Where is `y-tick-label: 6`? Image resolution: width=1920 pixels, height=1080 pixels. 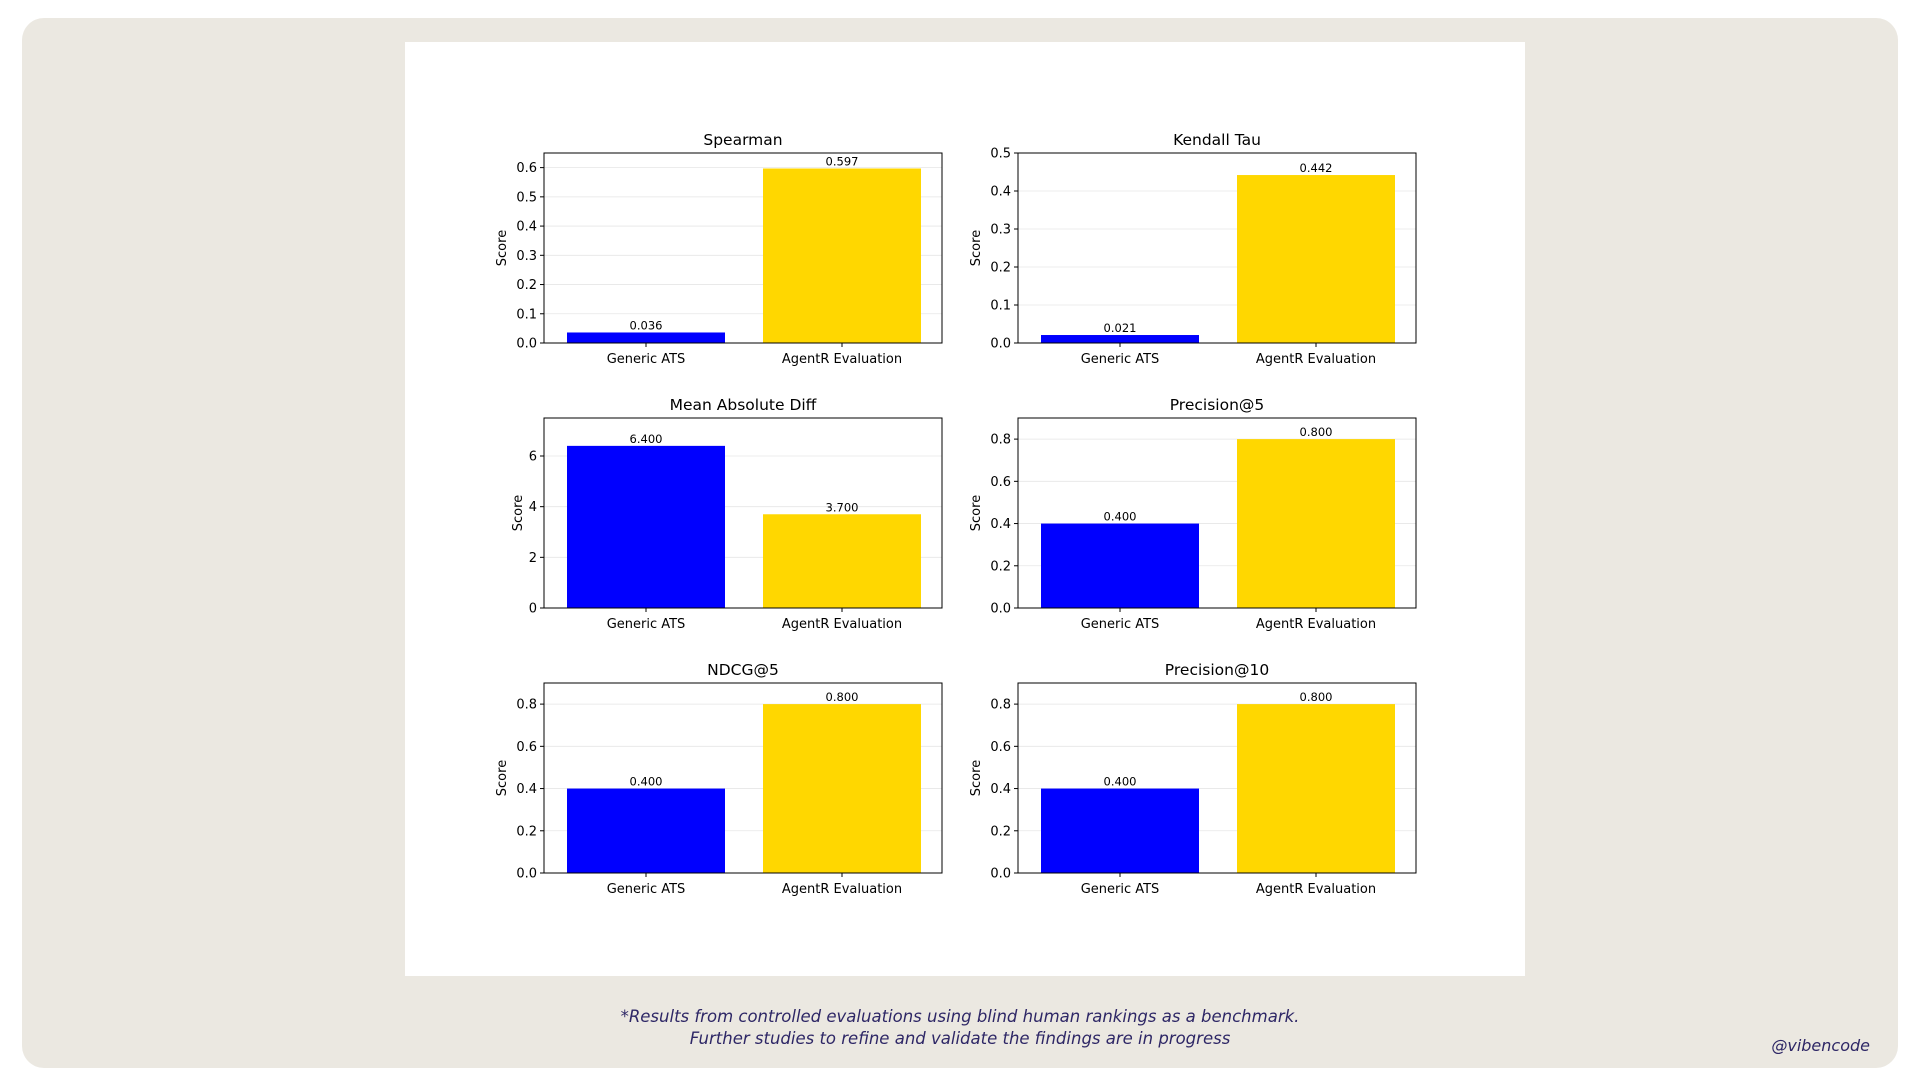 y-tick-label: 6 is located at coordinates (533, 457).